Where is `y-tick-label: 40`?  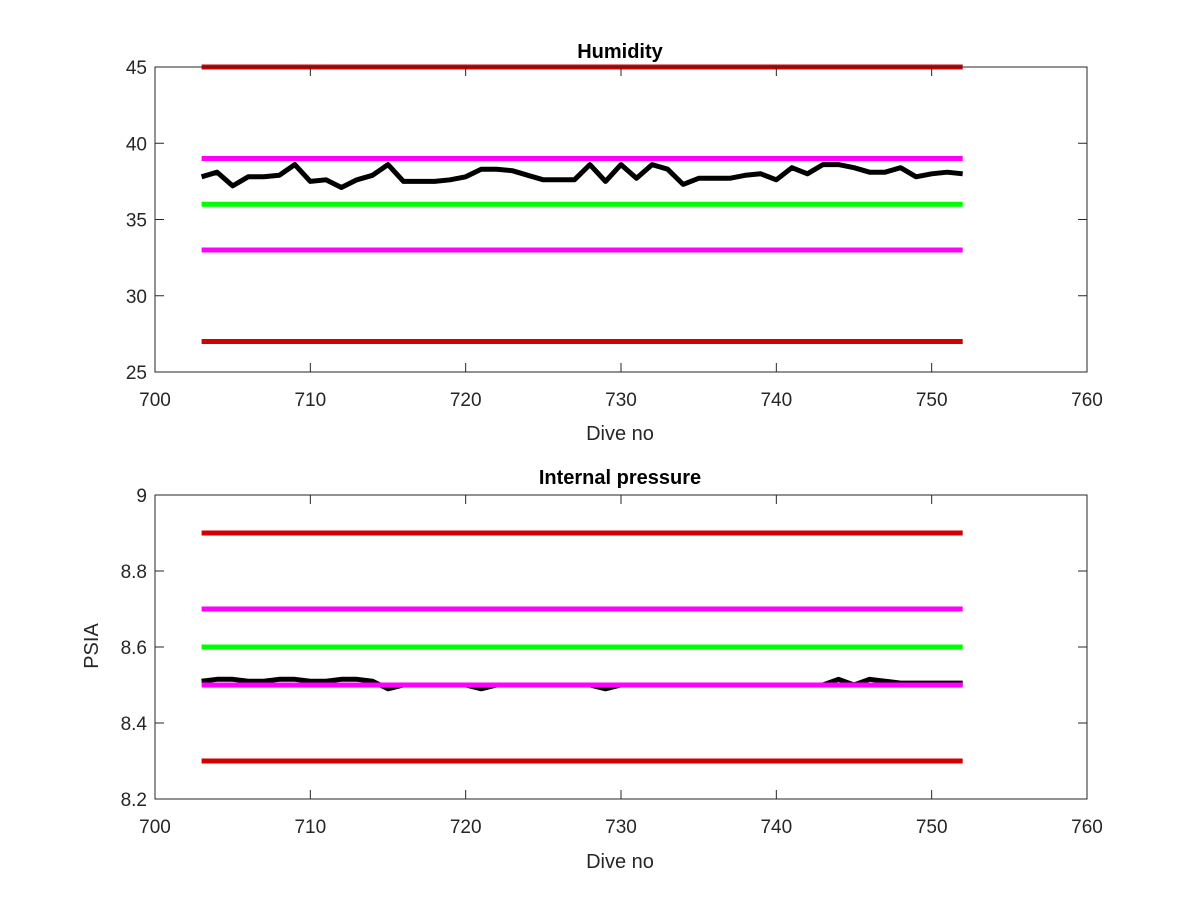
y-tick-label: 40 is located at coordinates (136, 144).